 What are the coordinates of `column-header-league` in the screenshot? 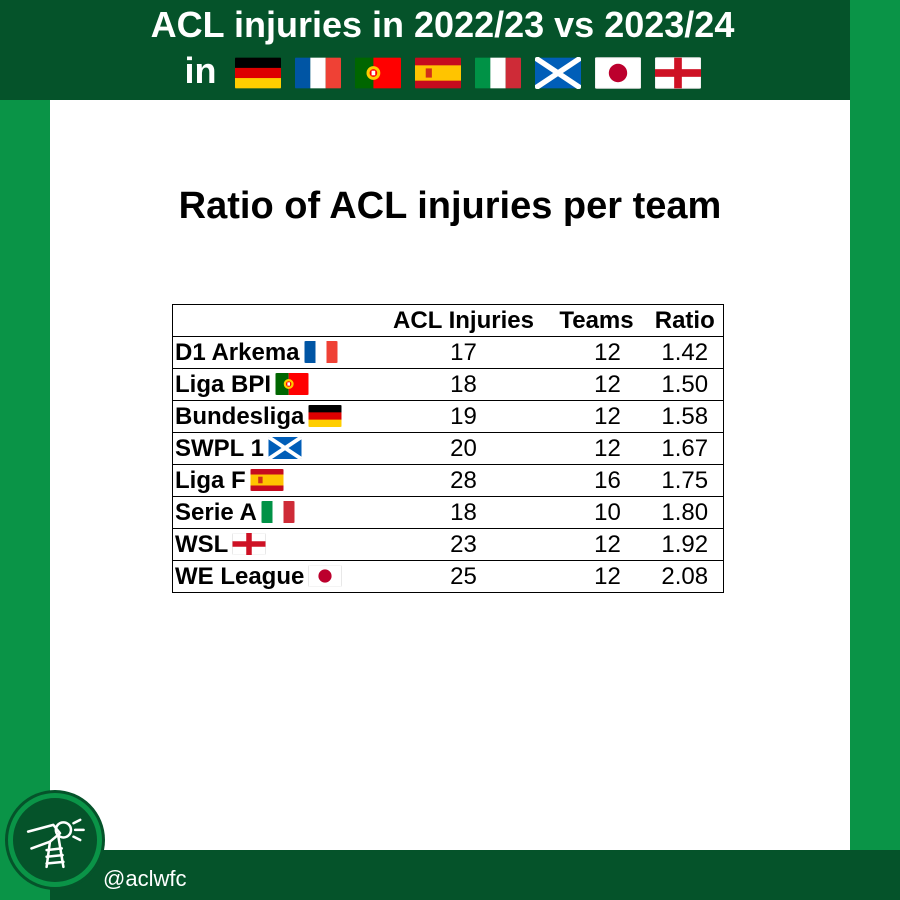 It's located at (276, 320).